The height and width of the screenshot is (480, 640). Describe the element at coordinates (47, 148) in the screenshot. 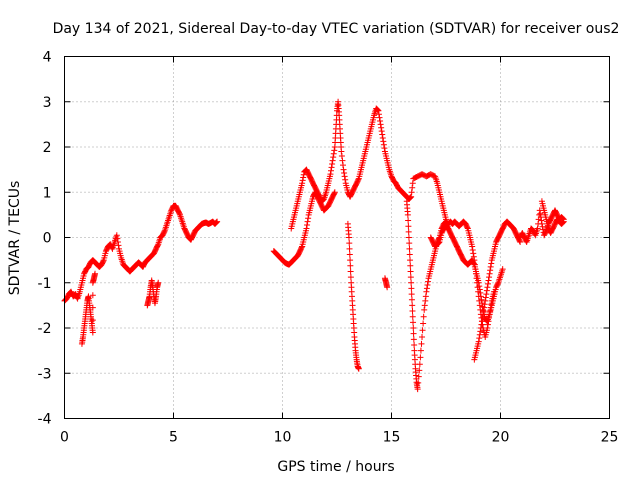

I see `y-tick-label: 2` at that location.